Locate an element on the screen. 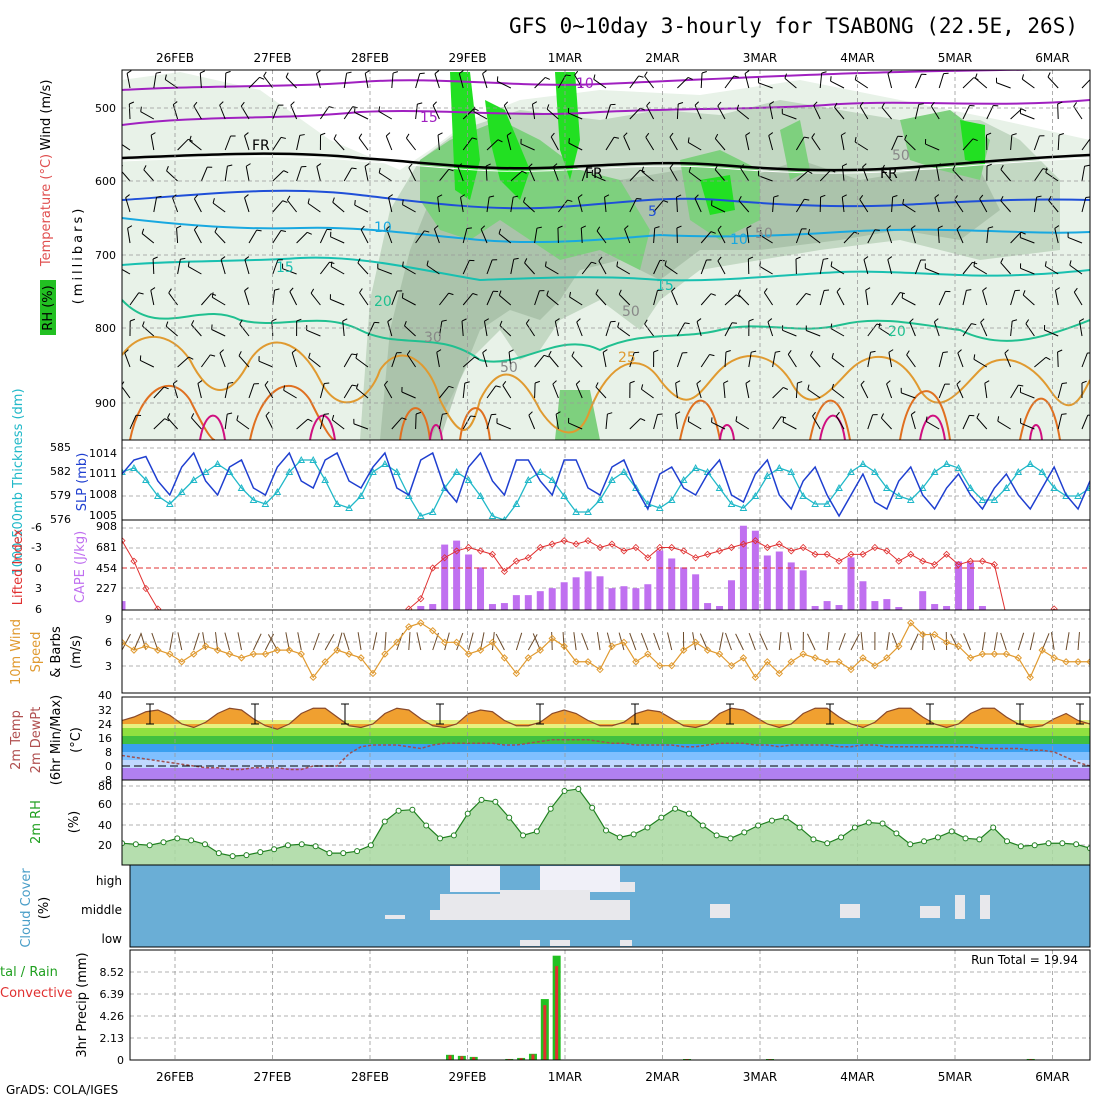 This screenshot has width=1100, height=1100. bottom-date-label: 2MAR is located at coordinates (662, 1077).